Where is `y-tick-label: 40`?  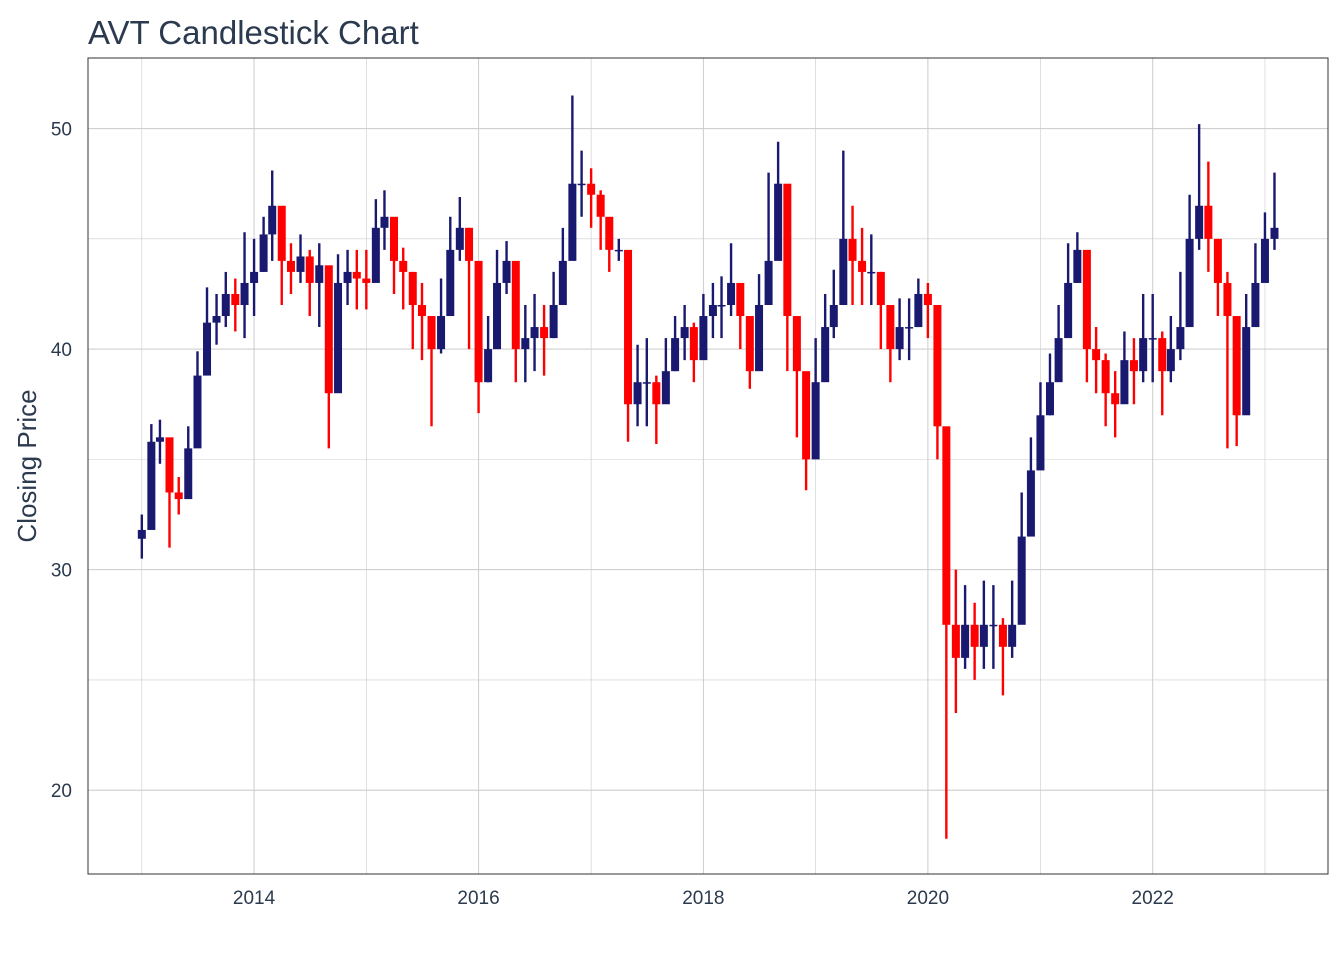 y-tick-label: 40 is located at coordinates (61, 350).